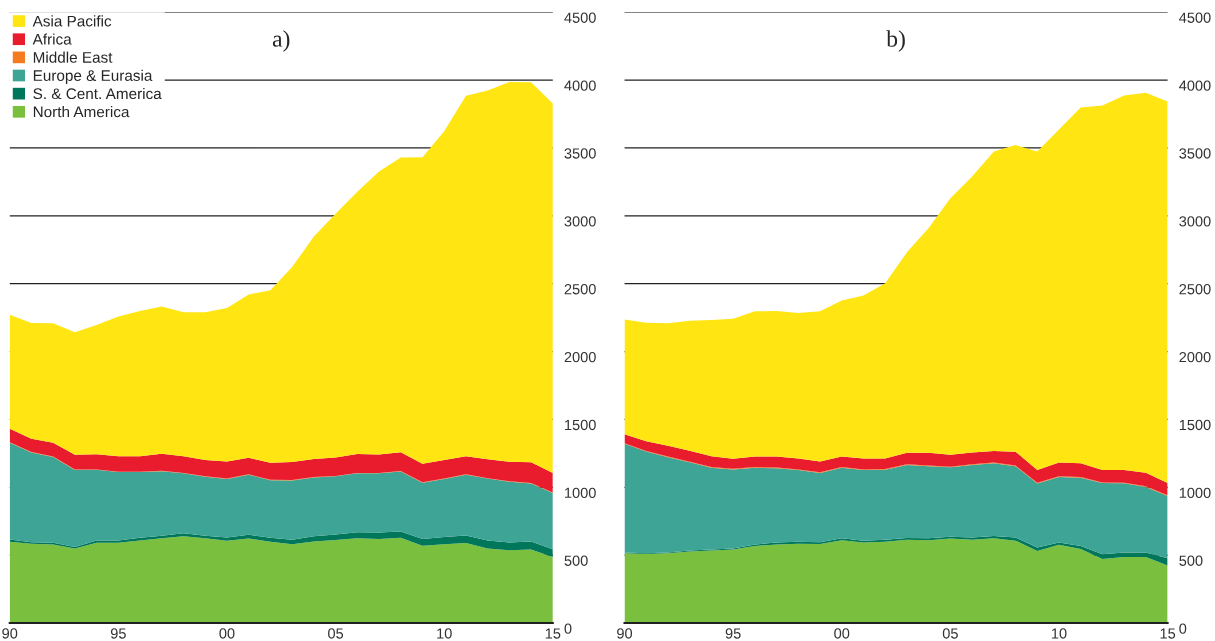 Image resolution: width=1215 pixels, height=641 pixels. What do you see at coordinates (81, 112) in the screenshot?
I see `legend-label: North America` at bounding box center [81, 112].